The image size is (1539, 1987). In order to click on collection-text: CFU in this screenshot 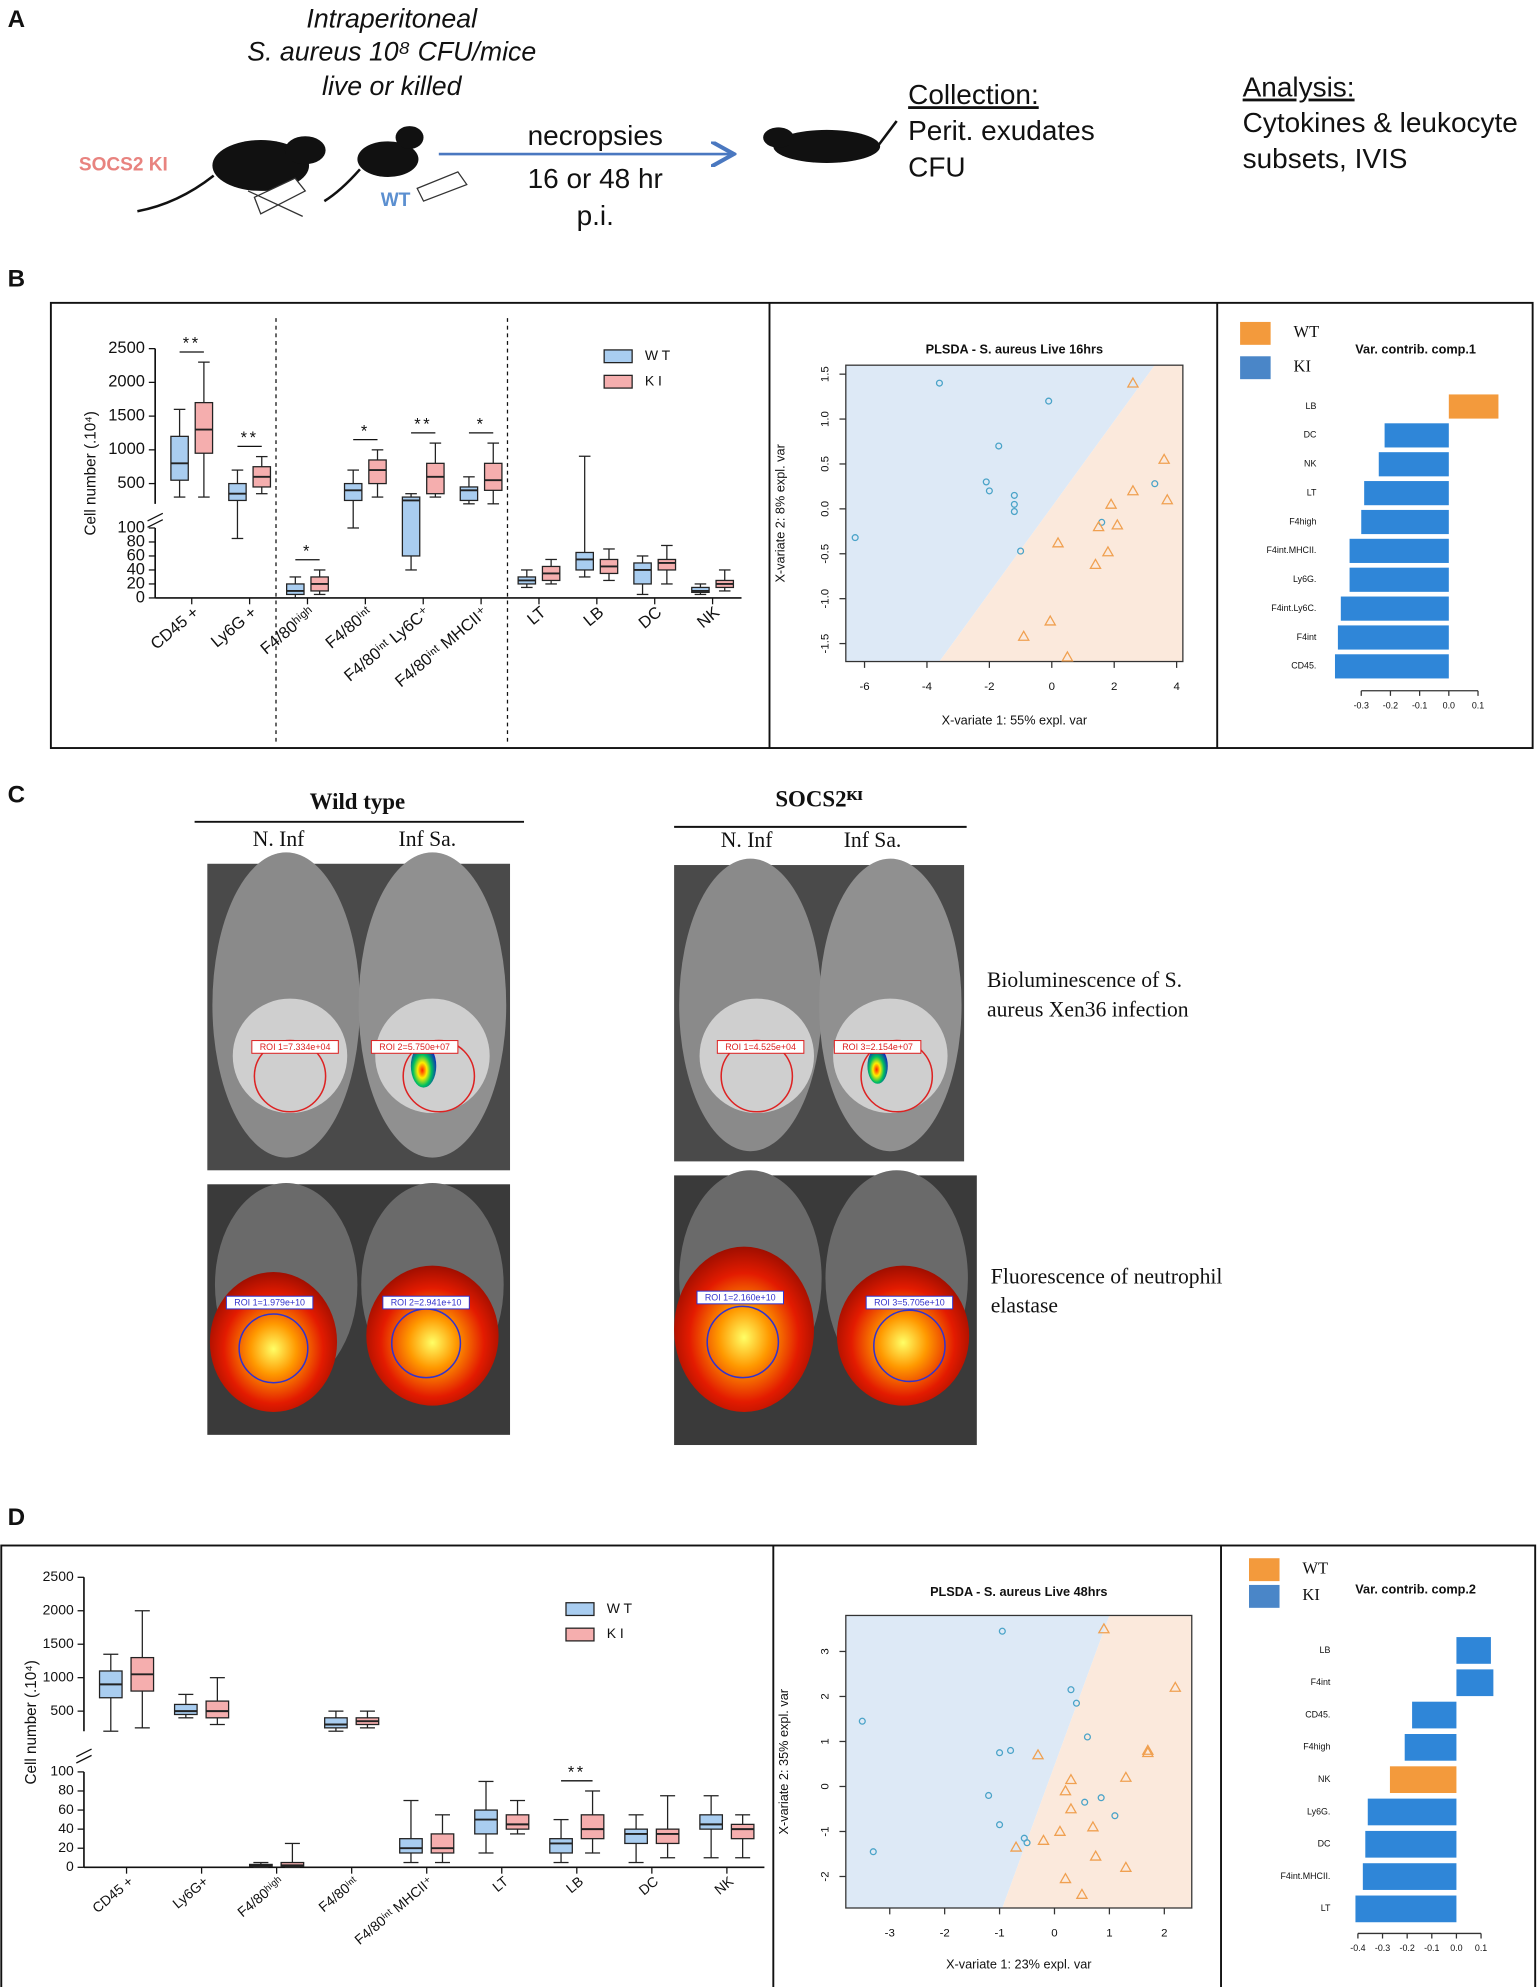, I will do `click(936, 167)`.